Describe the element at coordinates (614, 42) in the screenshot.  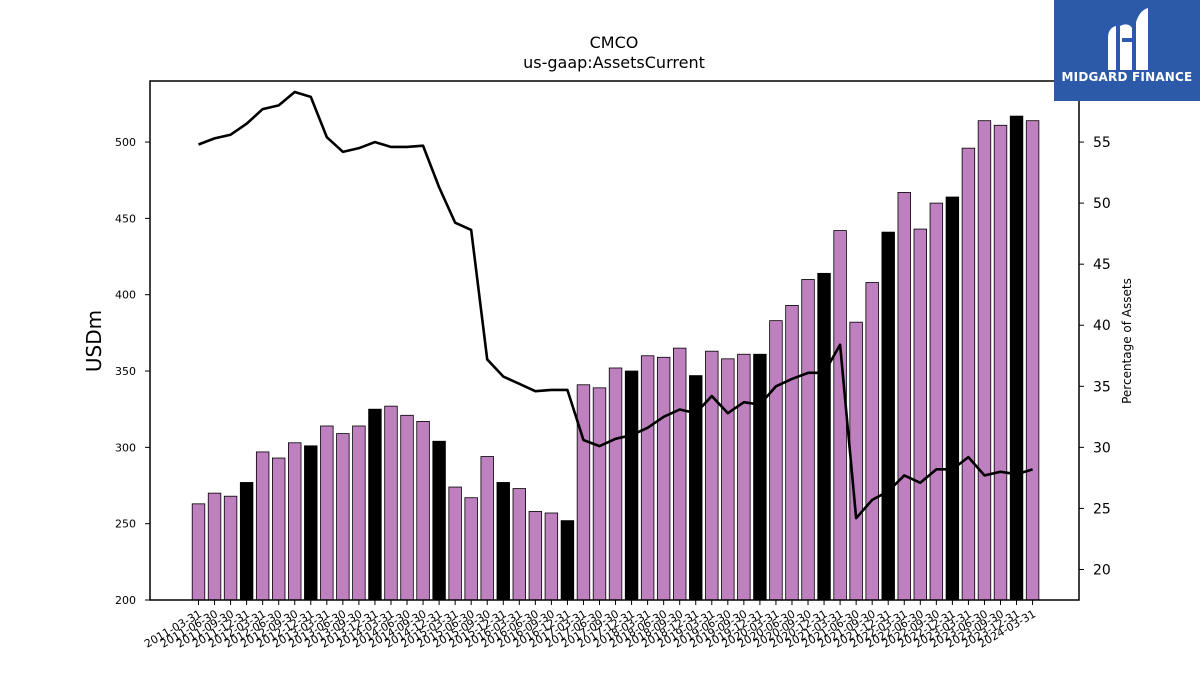
I see `chart-title: CMCO` at that location.